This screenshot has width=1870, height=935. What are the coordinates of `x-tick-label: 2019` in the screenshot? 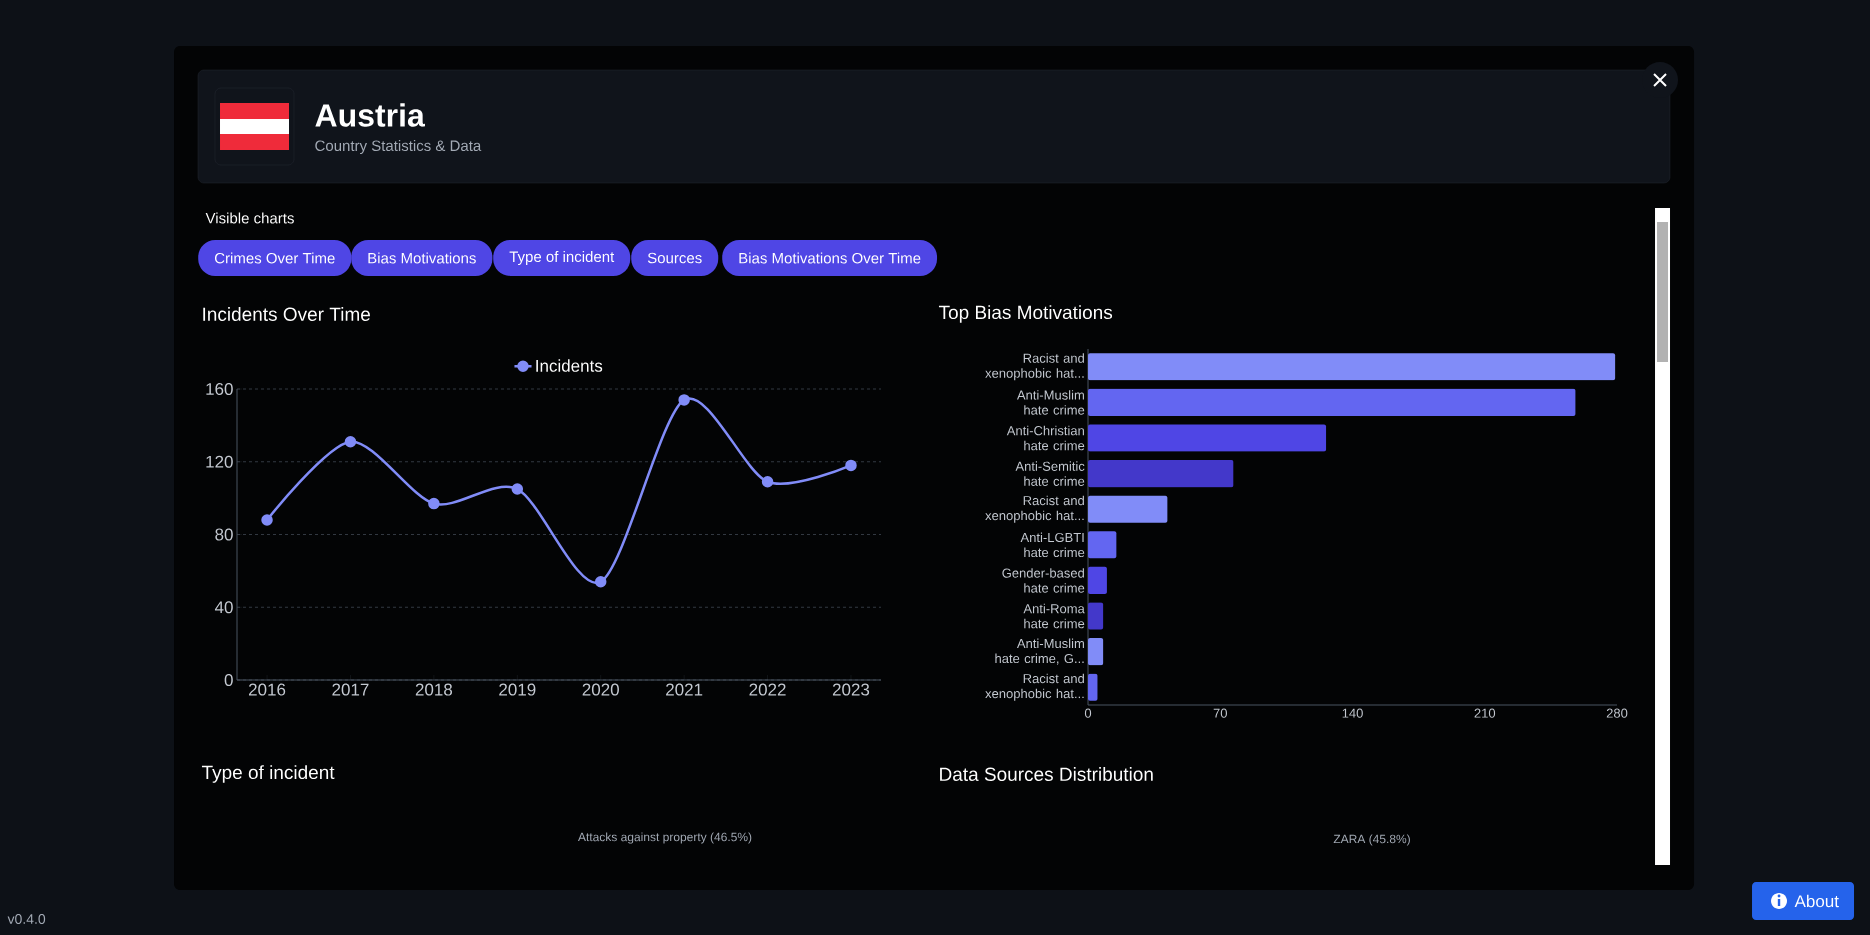 It's located at (517, 689).